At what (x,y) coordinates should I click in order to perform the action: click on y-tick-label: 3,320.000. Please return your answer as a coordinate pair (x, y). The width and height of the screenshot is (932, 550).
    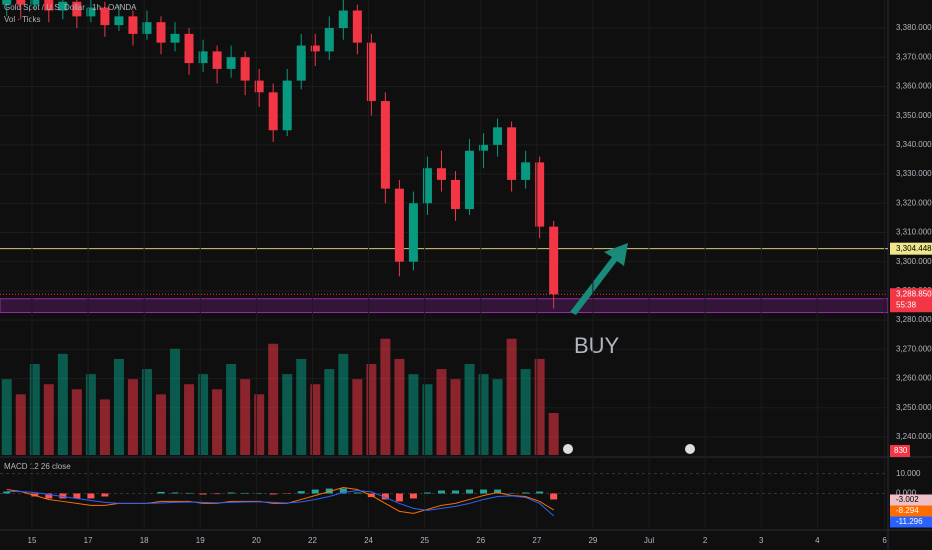
    Looking at the image, I should click on (914, 202).